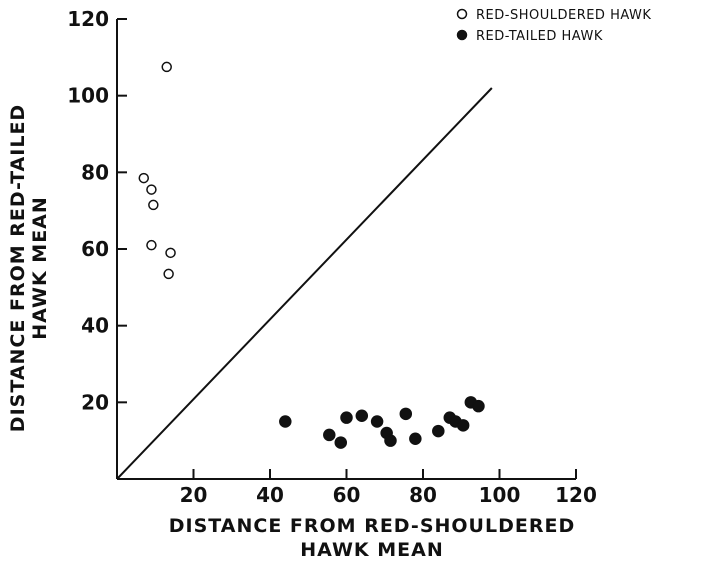  I want to click on x-tick-label: 80, so click(423, 495).